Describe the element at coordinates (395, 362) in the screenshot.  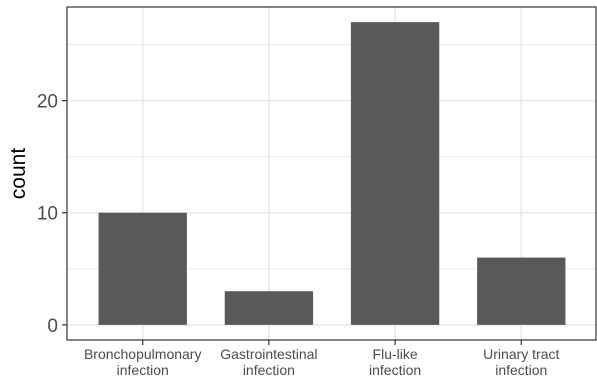
I see `x-tick-label: Flu-like infection` at that location.